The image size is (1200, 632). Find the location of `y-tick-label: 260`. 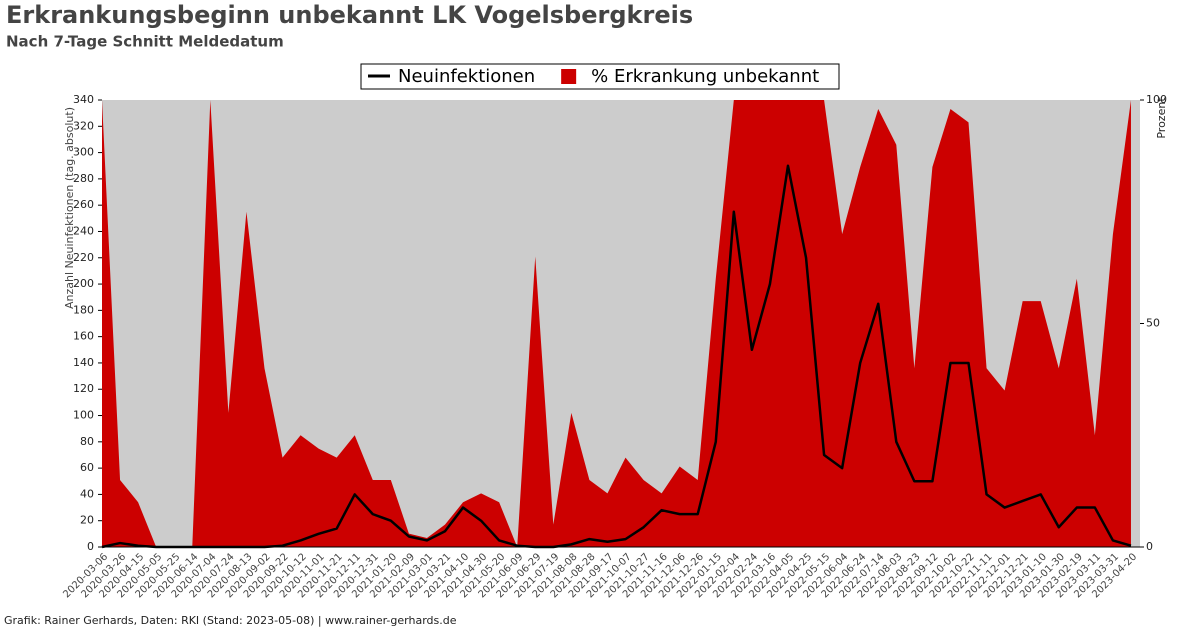

y-tick-label: 260 is located at coordinates (83, 204).